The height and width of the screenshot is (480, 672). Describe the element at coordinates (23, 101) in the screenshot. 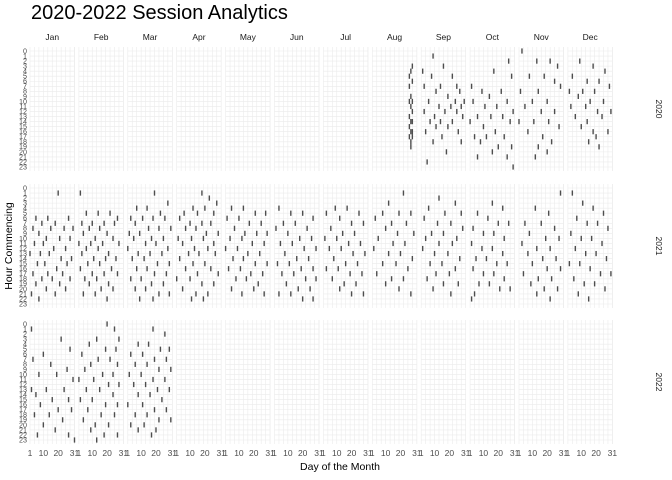

I see `y-tick-label: 10` at that location.